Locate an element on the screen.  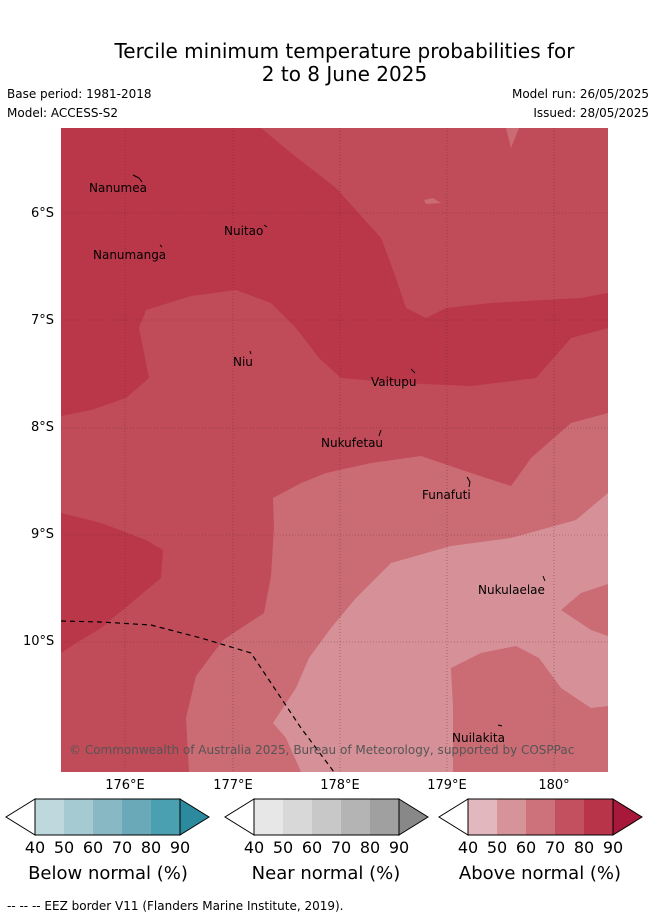
lat-label-9s: 9°S is located at coordinates (43, 534).